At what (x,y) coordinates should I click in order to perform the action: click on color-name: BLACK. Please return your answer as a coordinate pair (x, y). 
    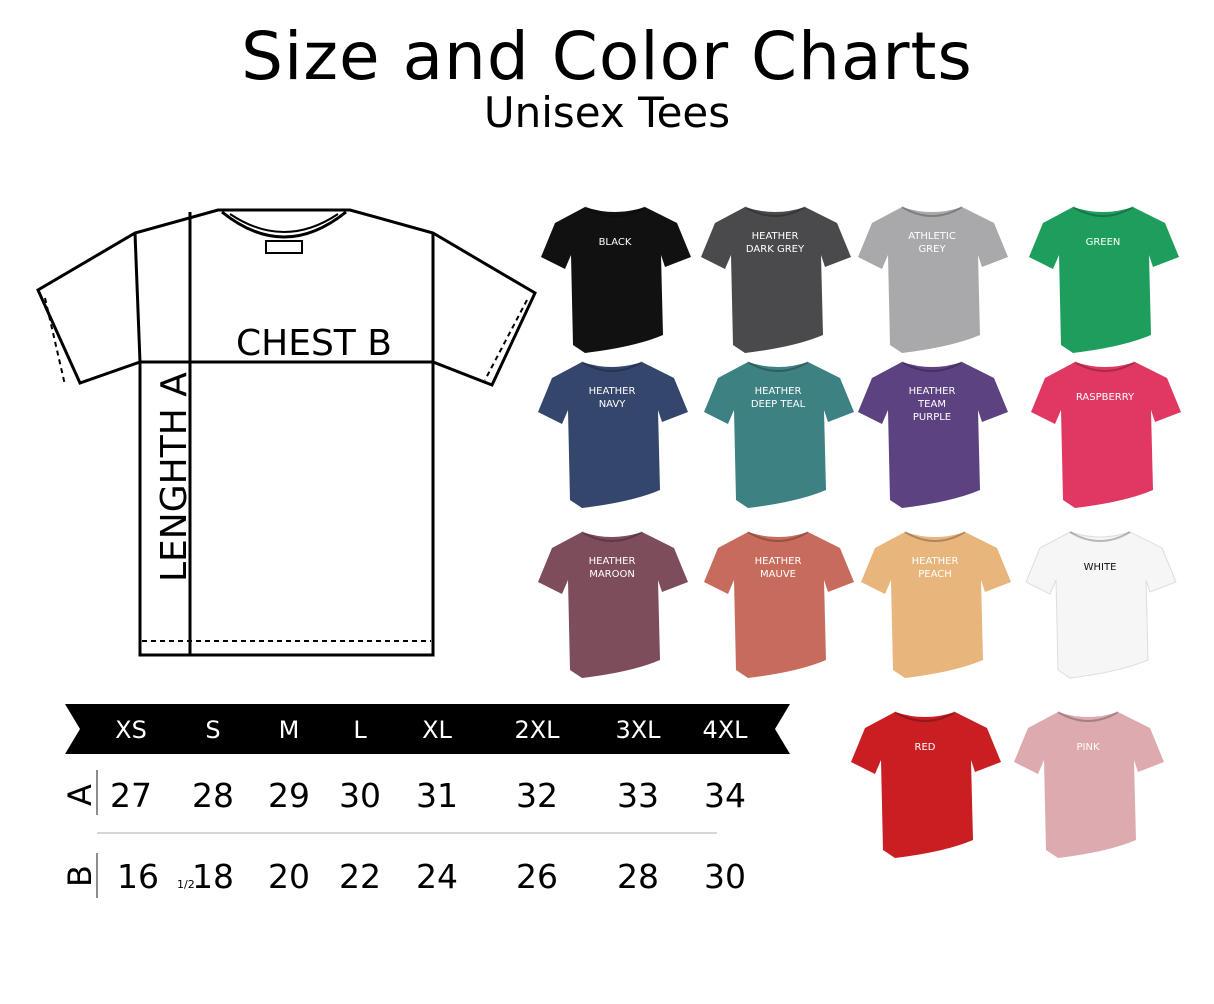
    Looking at the image, I should click on (615, 242).